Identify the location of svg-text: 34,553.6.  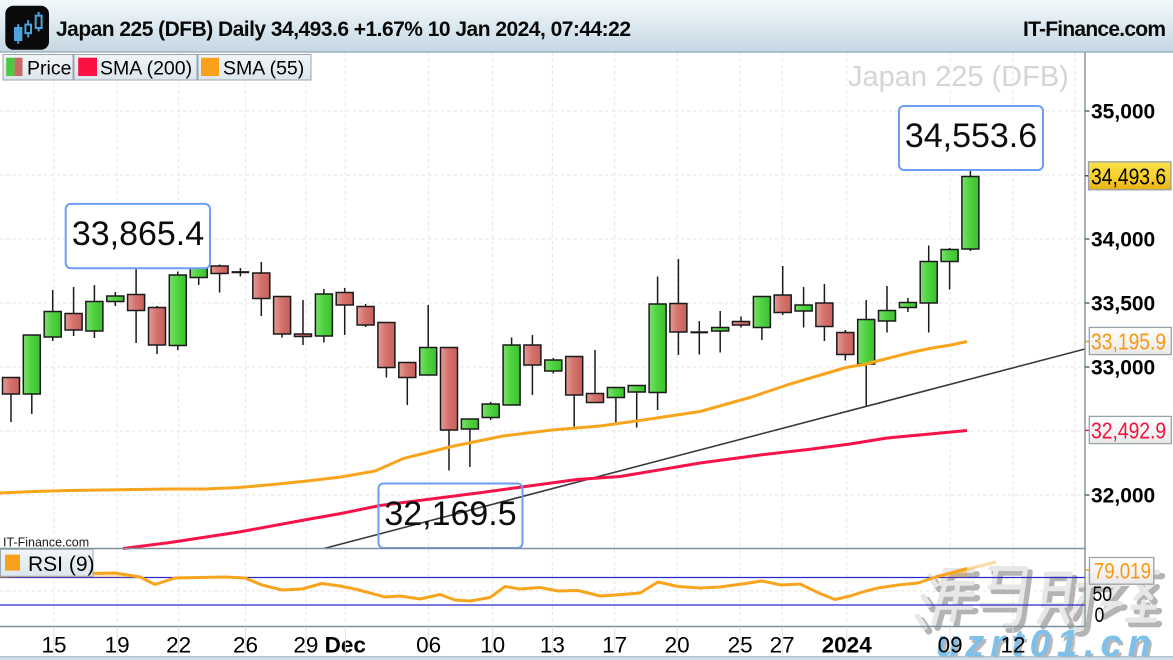
(971, 136).